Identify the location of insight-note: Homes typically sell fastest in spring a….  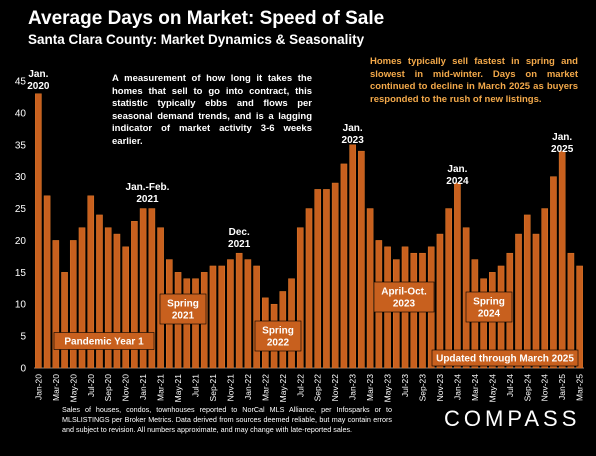
(474, 80).